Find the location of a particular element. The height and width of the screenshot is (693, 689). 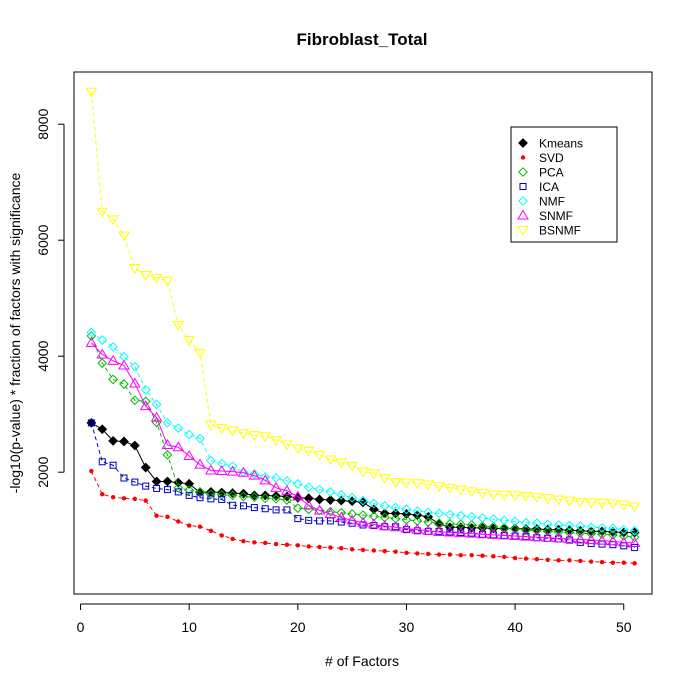

x-tick-label: 40 is located at coordinates (515, 627).